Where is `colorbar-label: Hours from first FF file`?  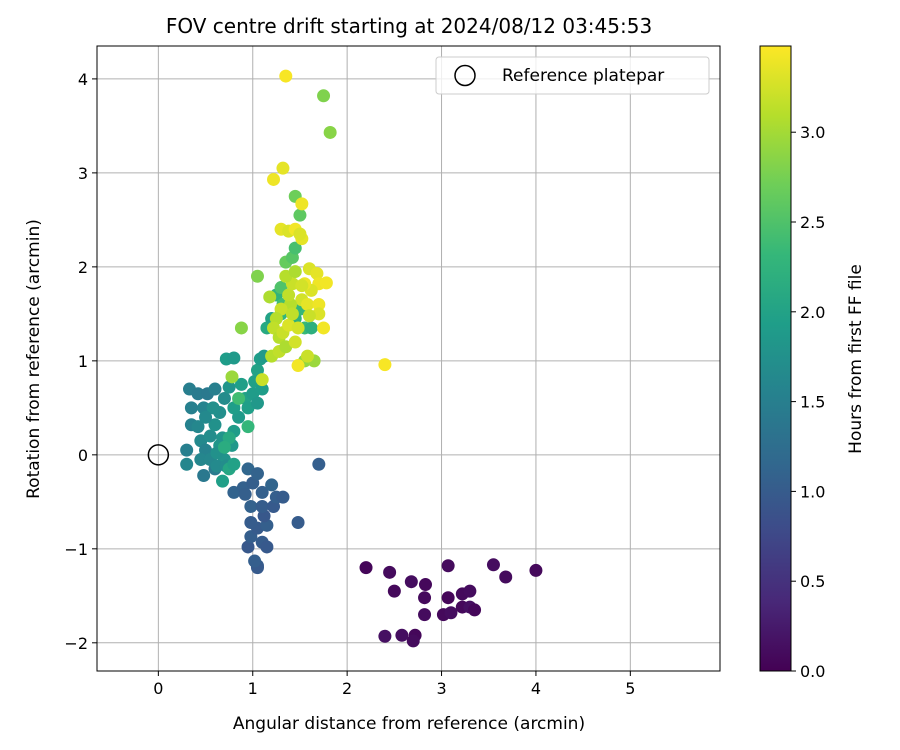
colorbar-label: Hours from first FF file is located at coordinates (856, 359).